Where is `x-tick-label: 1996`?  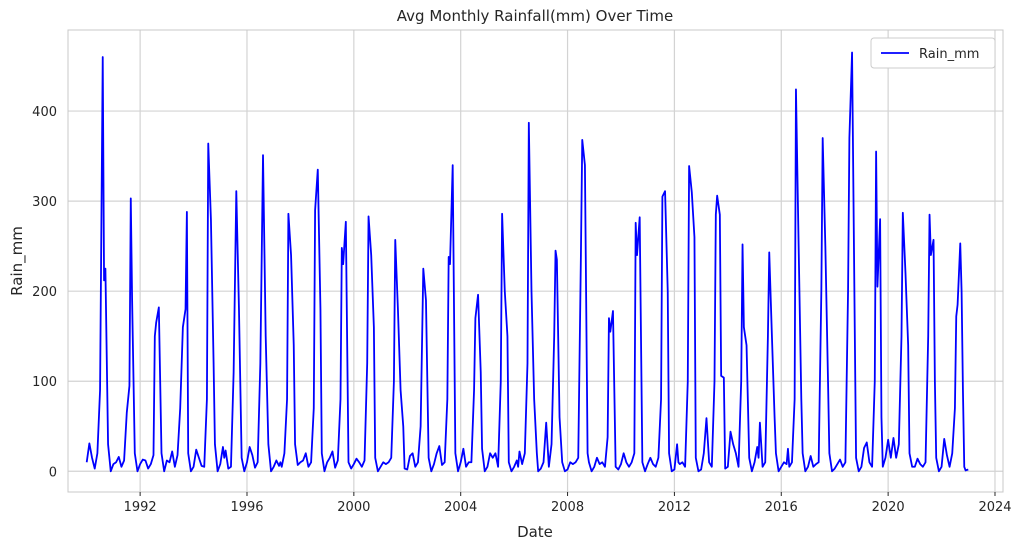
x-tick-label: 1996 is located at coordinates (246, 507).